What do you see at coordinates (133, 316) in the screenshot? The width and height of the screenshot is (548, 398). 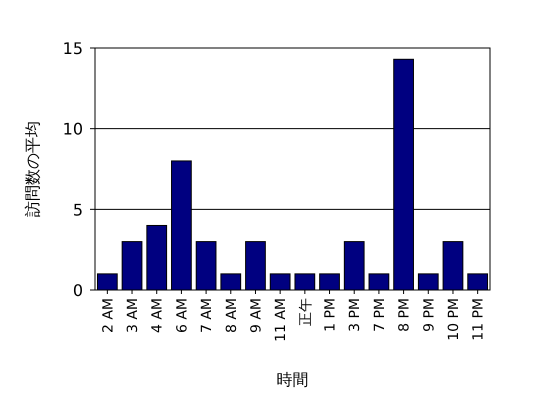 I see `x-tick-label: 3 AM` at bounding box center [133, 316].